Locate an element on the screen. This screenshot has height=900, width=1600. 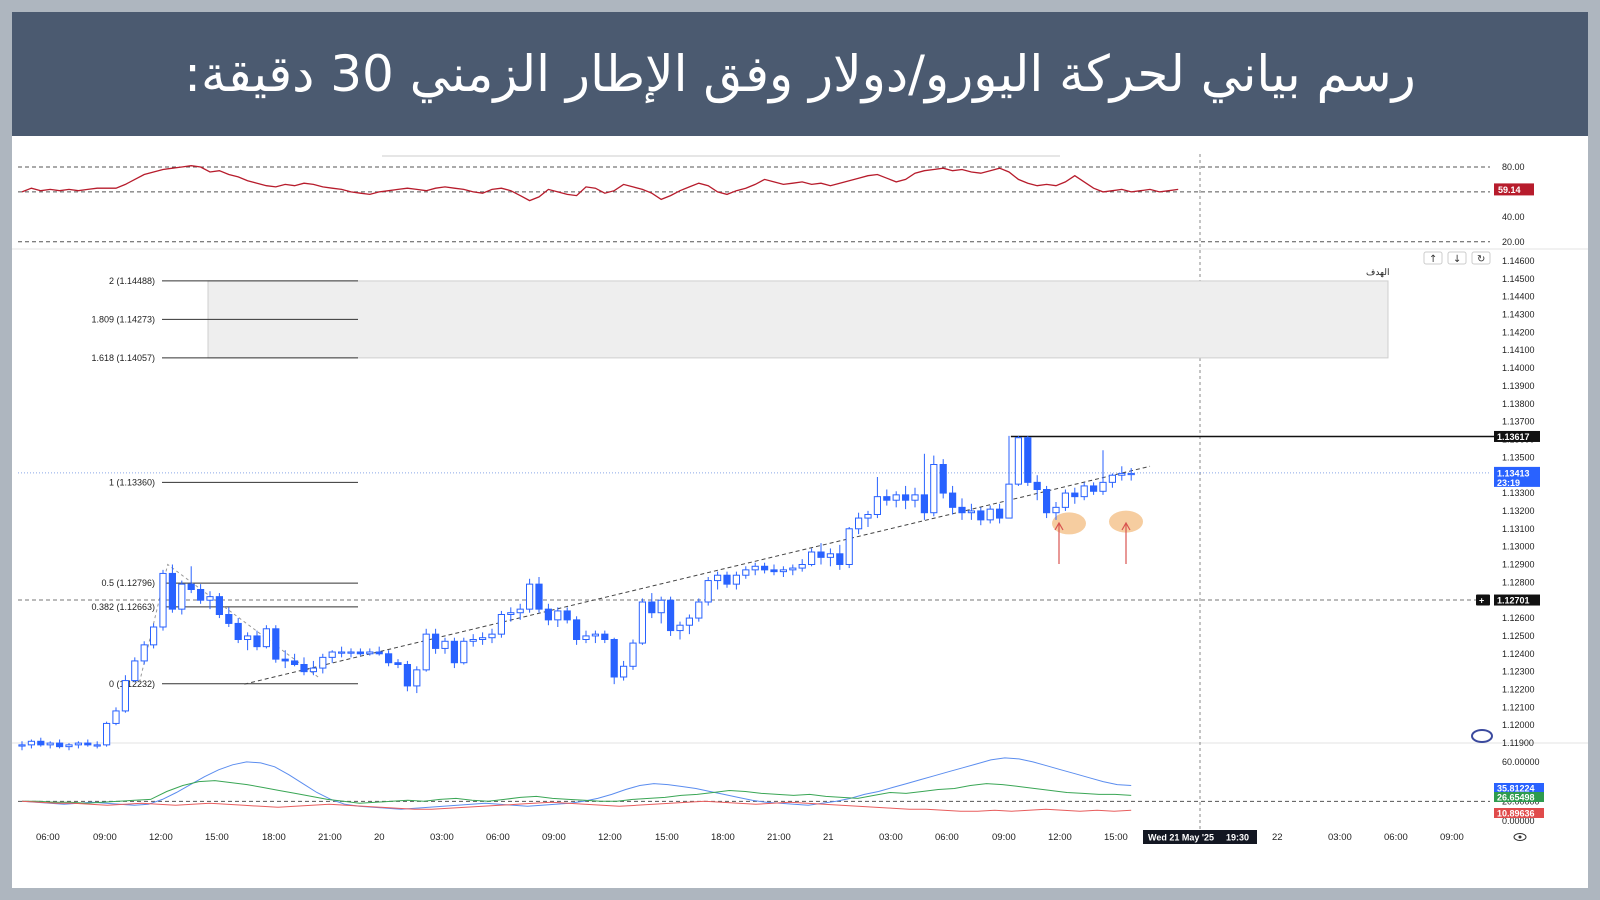
price-axis-tick: 1.11900 is located at coordinates (1518, 743).